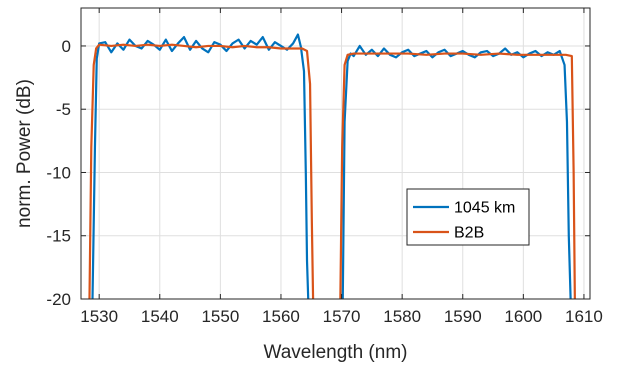 Image resolution: width=624 pixels, height=370 pixels. What do you see at coordinates (484, 208) in the screenshot?
I see `legend-label-1045-km: 1045 km` at bounding box center [484, 208].